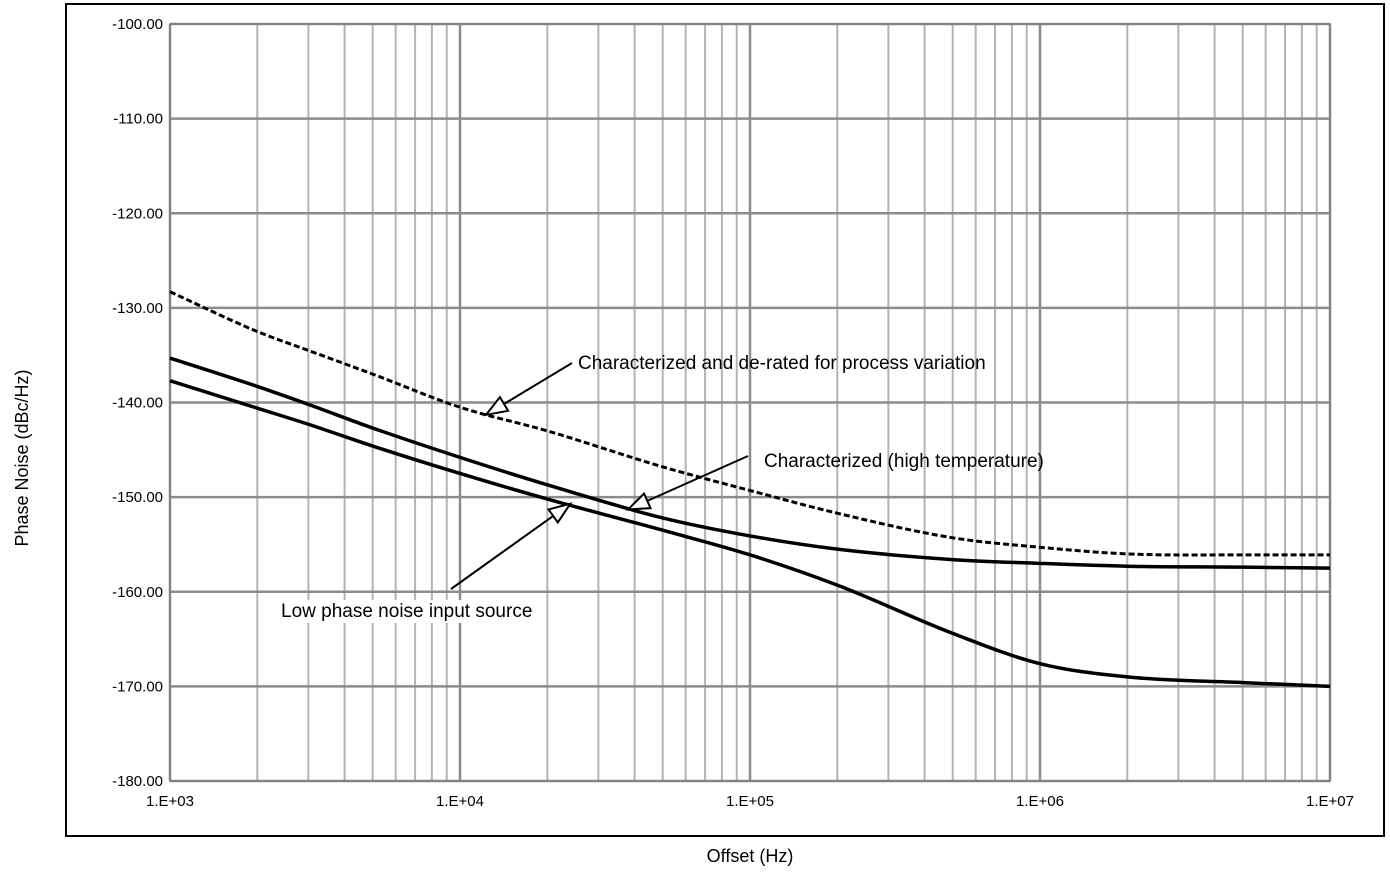  What do you see at coordinates (137, 686) in the screenshot?
I see `y-tick-label: -170.00` at bounding box center [137, 686].